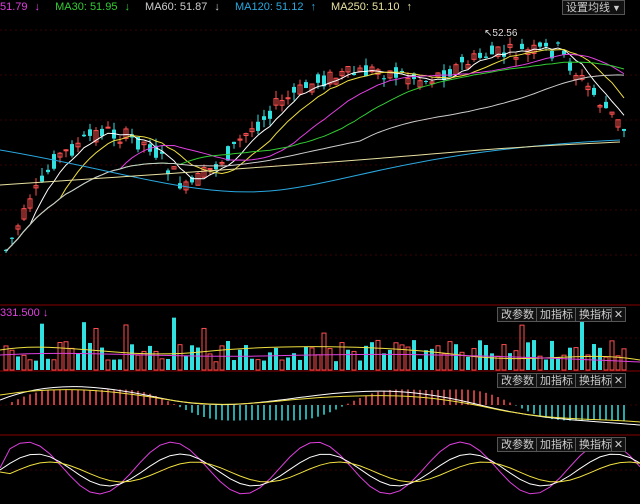 This screenshot has width=640, height=504. What do you see at coordinates (618, 380) in the screenshot?
I see `macd-close-icon: ✕` at bounding box center [618, 380].